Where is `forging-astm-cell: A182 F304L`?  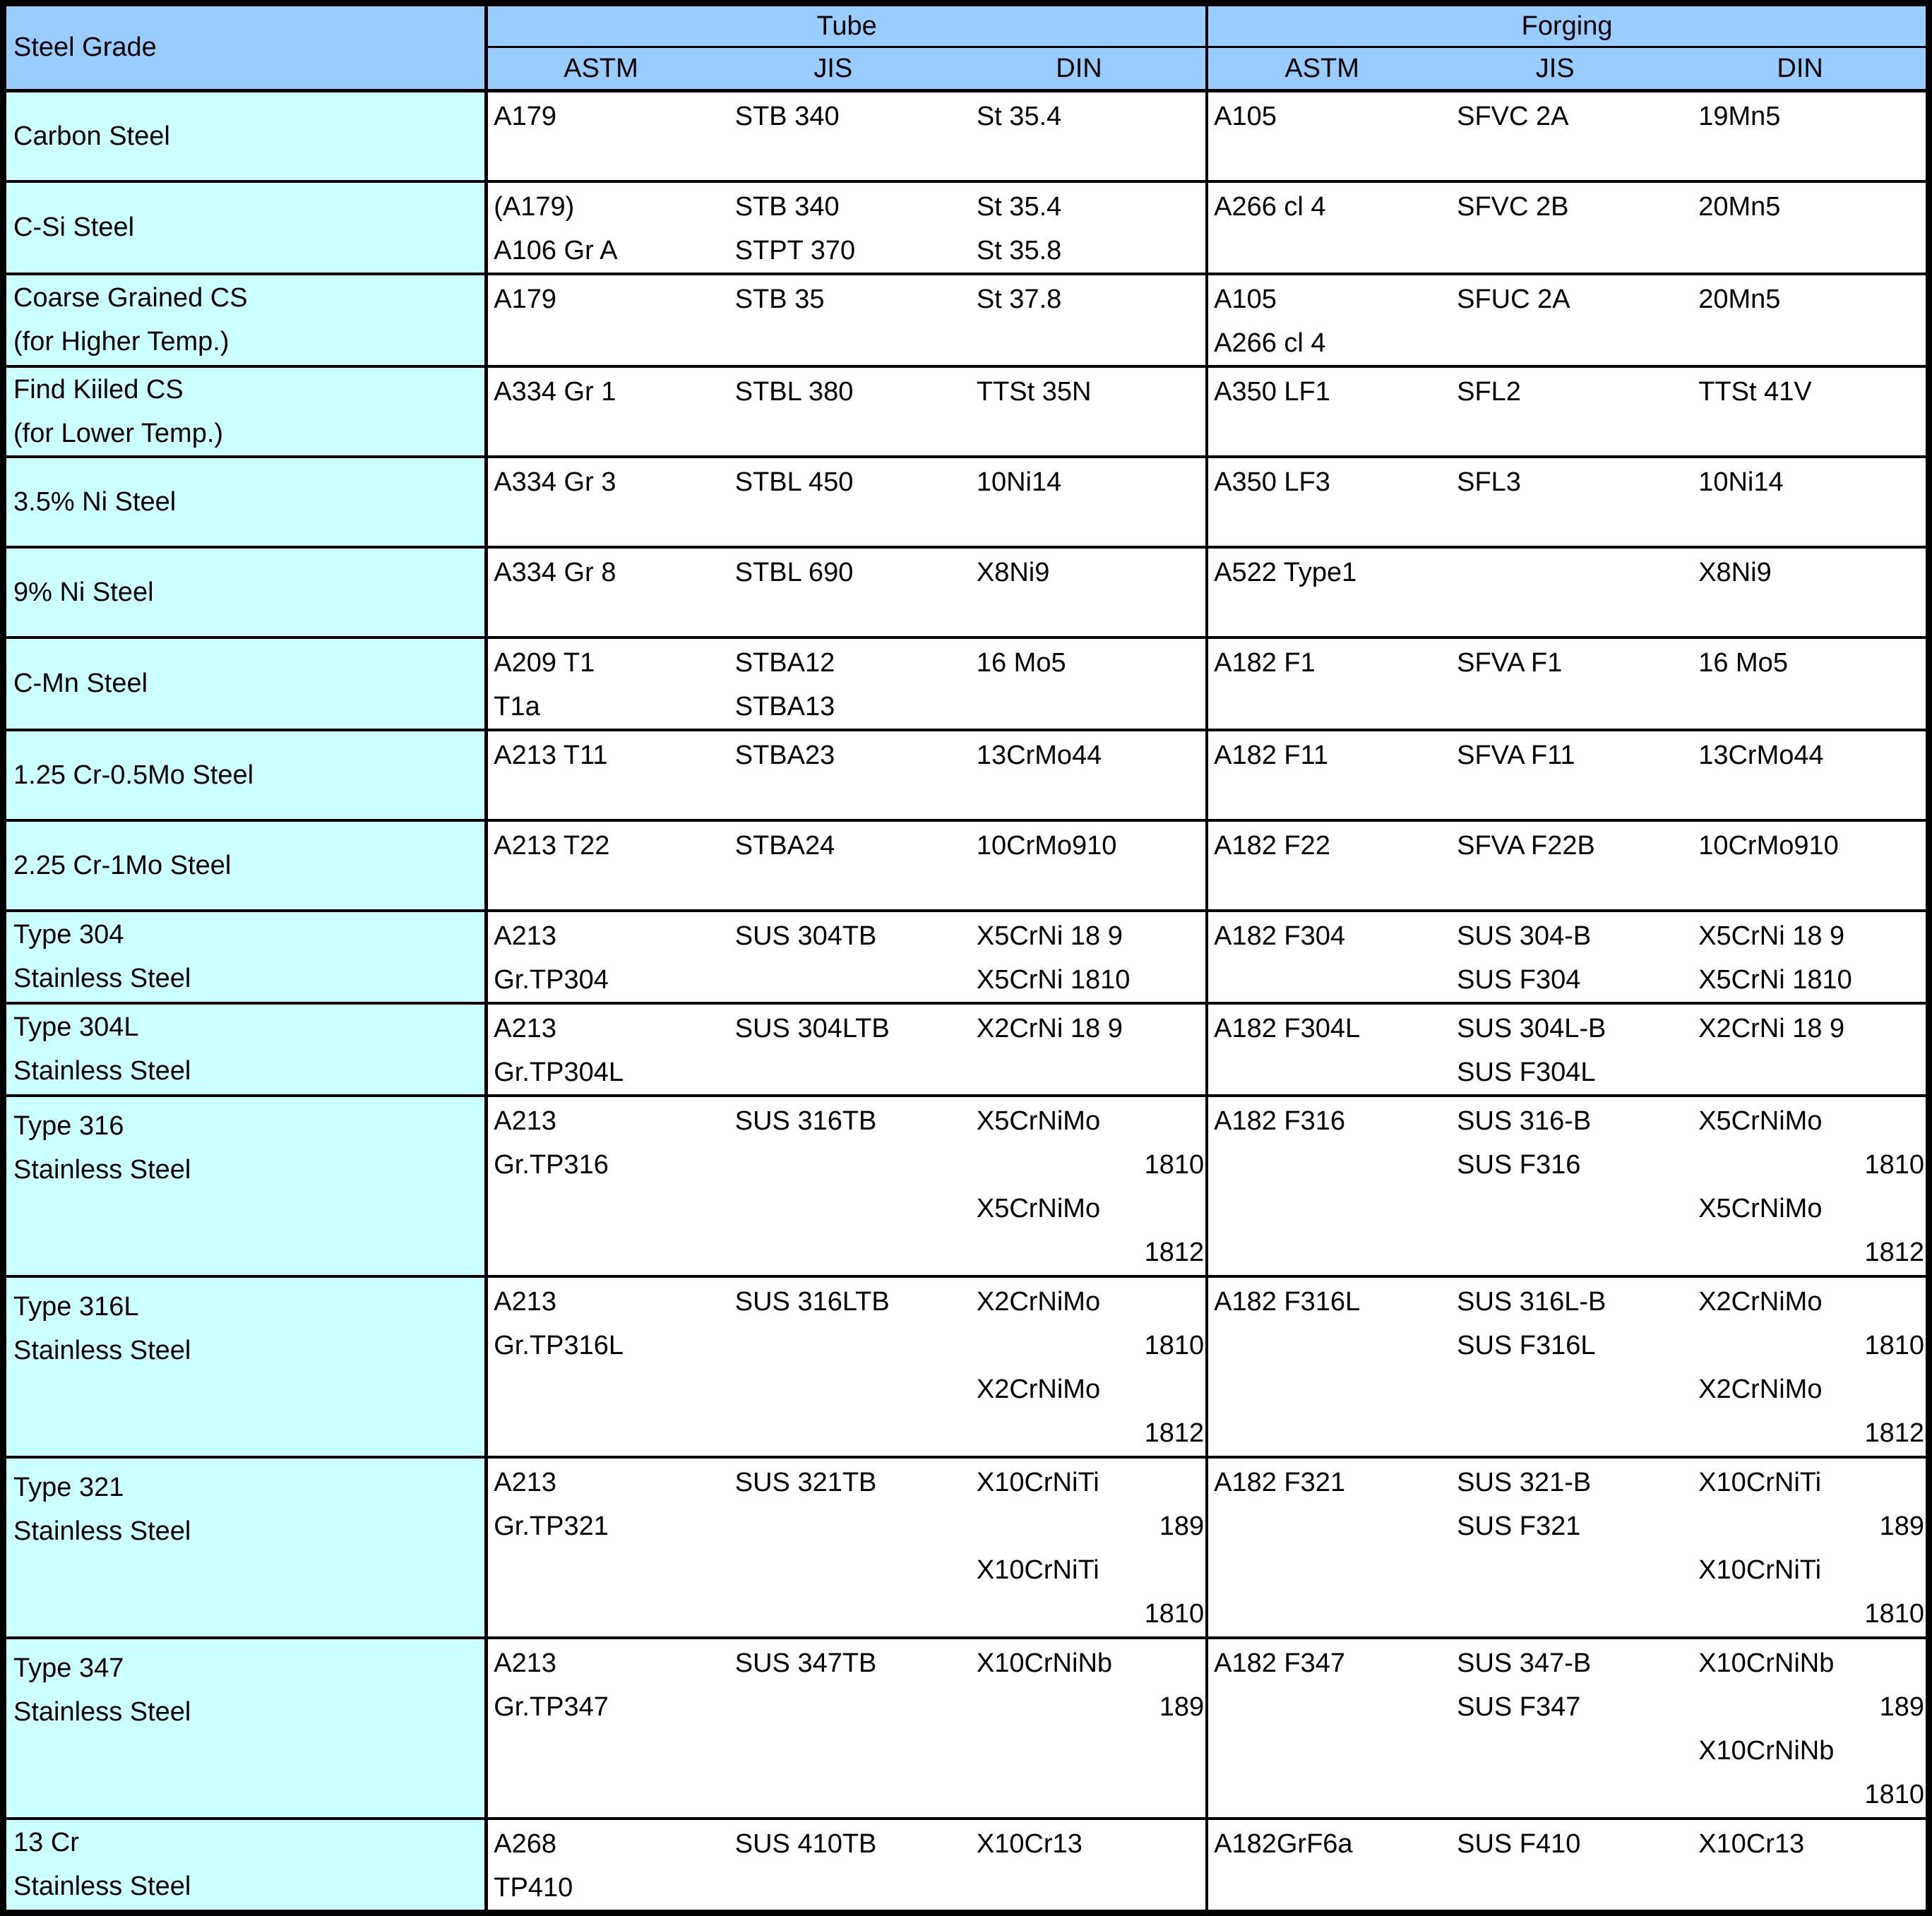 forging-astm-cell: A182 F304L is located at coordinates (1321, 1049).